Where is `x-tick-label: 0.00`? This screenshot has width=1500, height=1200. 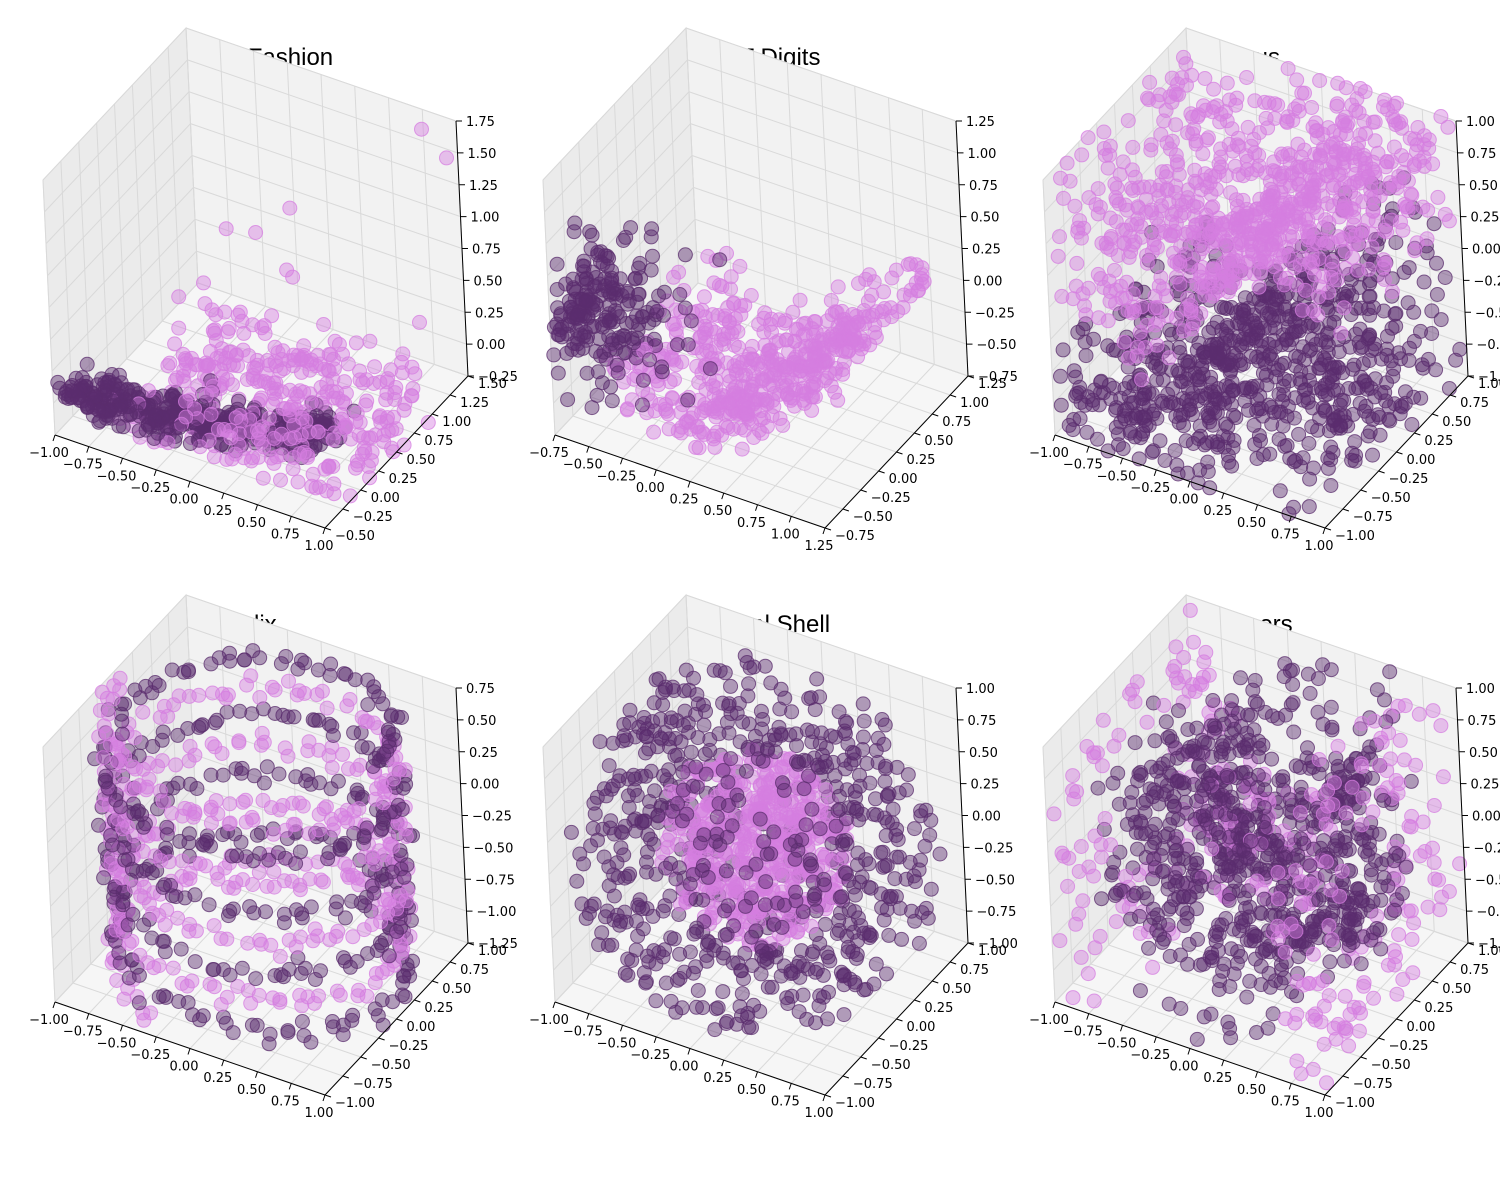 x-tick-label: 0.00 is located at coordinates (184, 1067).